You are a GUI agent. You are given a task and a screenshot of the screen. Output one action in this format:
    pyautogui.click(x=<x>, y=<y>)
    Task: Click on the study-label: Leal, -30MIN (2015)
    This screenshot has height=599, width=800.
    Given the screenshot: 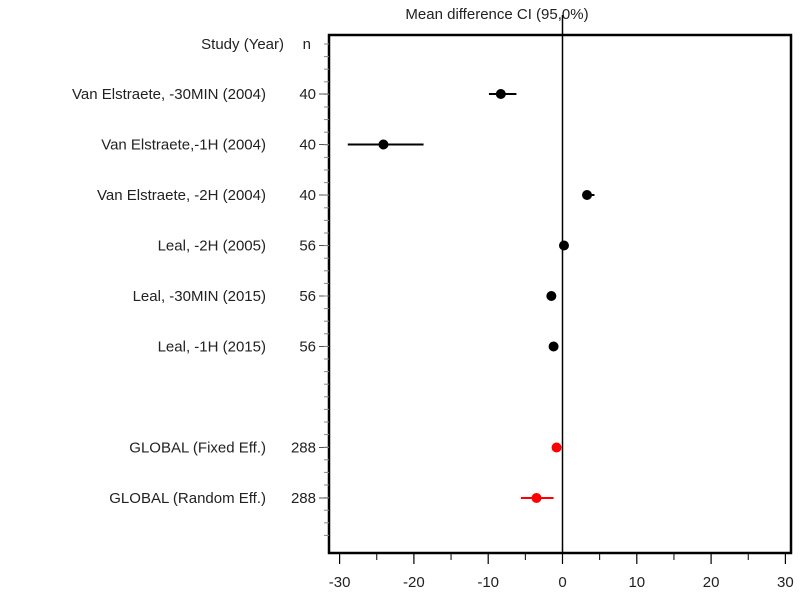 What is the action you would take?
    pyautogui.click(x=199, y=296)
    